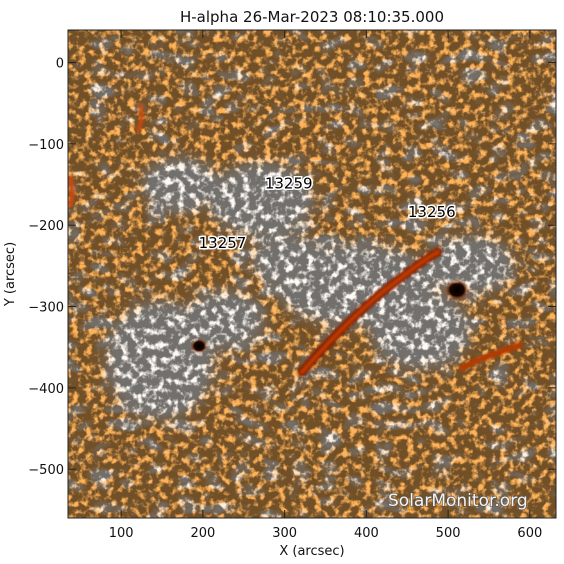  I want to click on active-region-label: 13257, so click(223, 243).